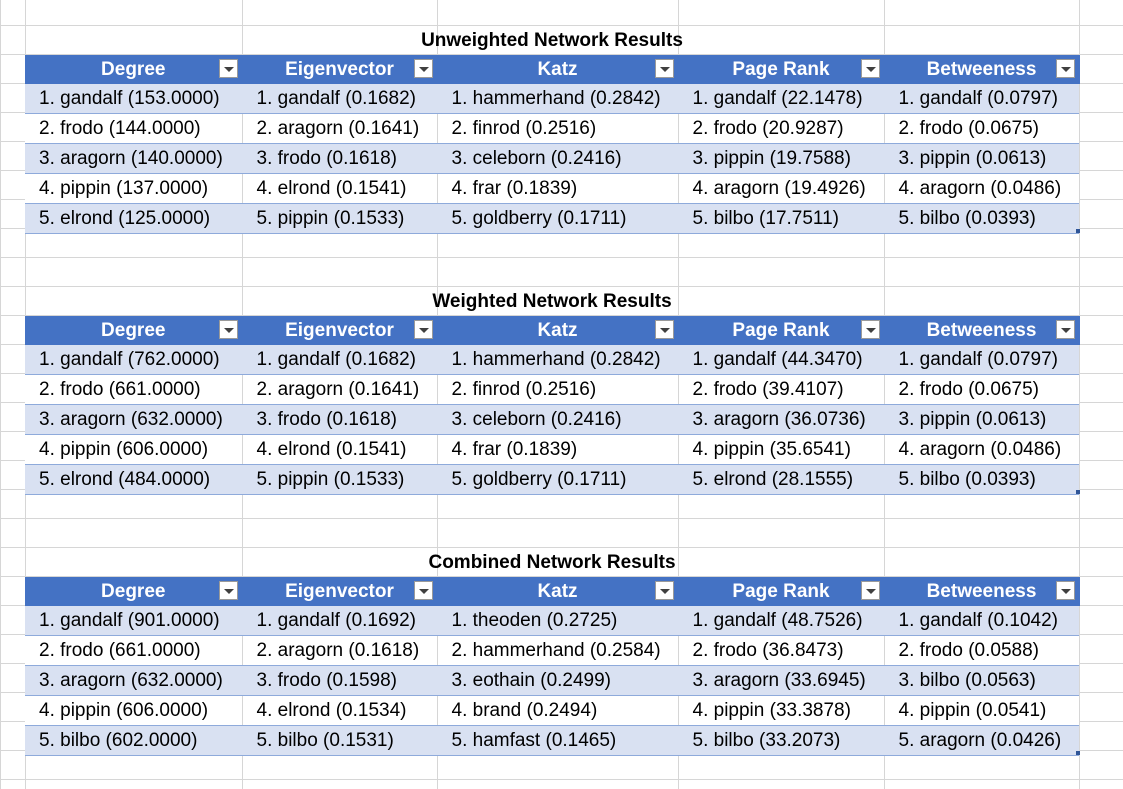 Image resolution: width=1123 pixels, height=789 pixels. Describe the element at coordinates (339, 740) in the screenshot. I see `table-cell: 5. bilbo (0.1531)` at that location.